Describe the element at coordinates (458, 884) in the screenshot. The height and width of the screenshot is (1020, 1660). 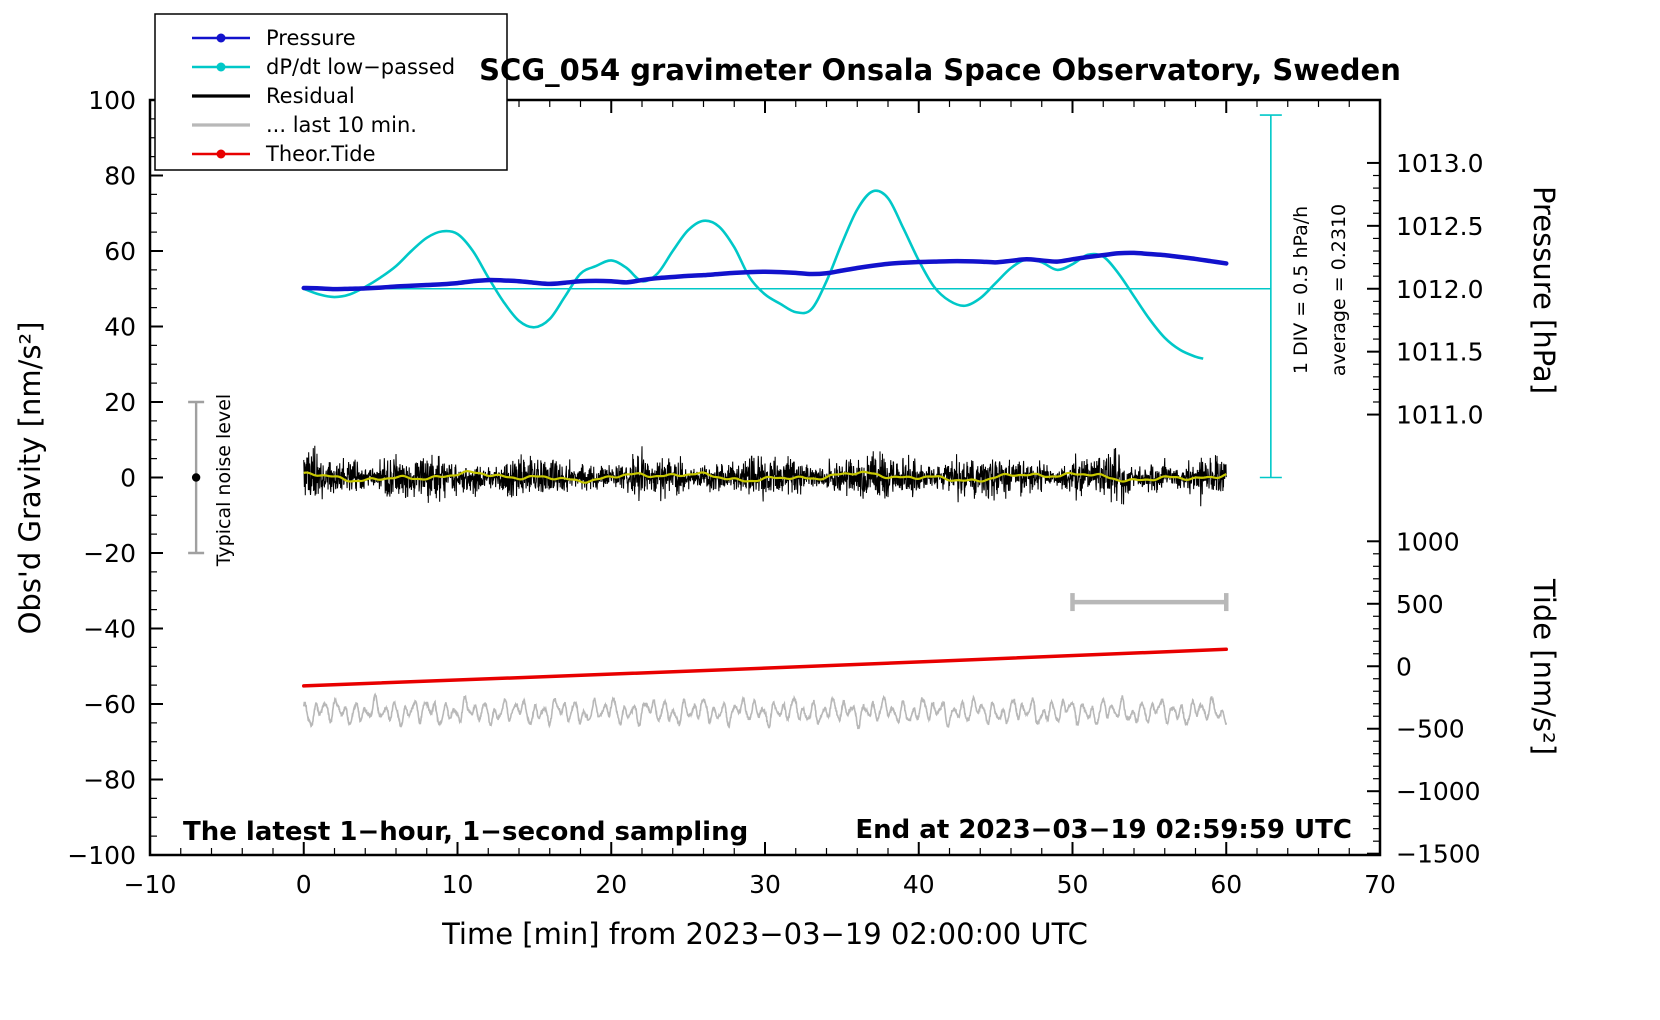
I see `x-tick-label: 10` at that location.